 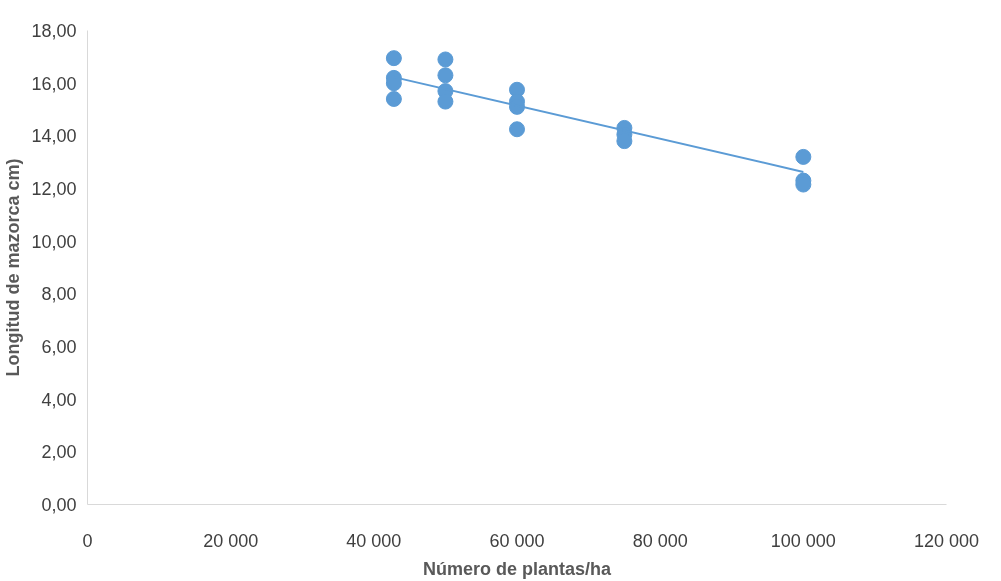 What do you see at coordinates (59, 505) in the screenshot?
I see `y-tick-label: 0,00` at bounding box center [59, 505].